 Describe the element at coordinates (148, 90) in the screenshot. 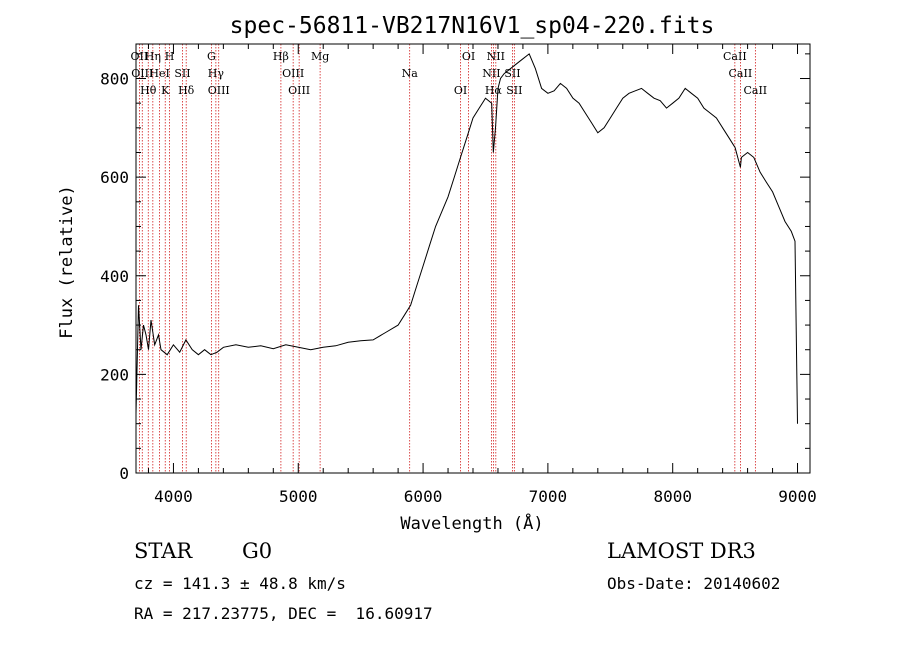

I see `line-marker-label: Hθ` at that location.